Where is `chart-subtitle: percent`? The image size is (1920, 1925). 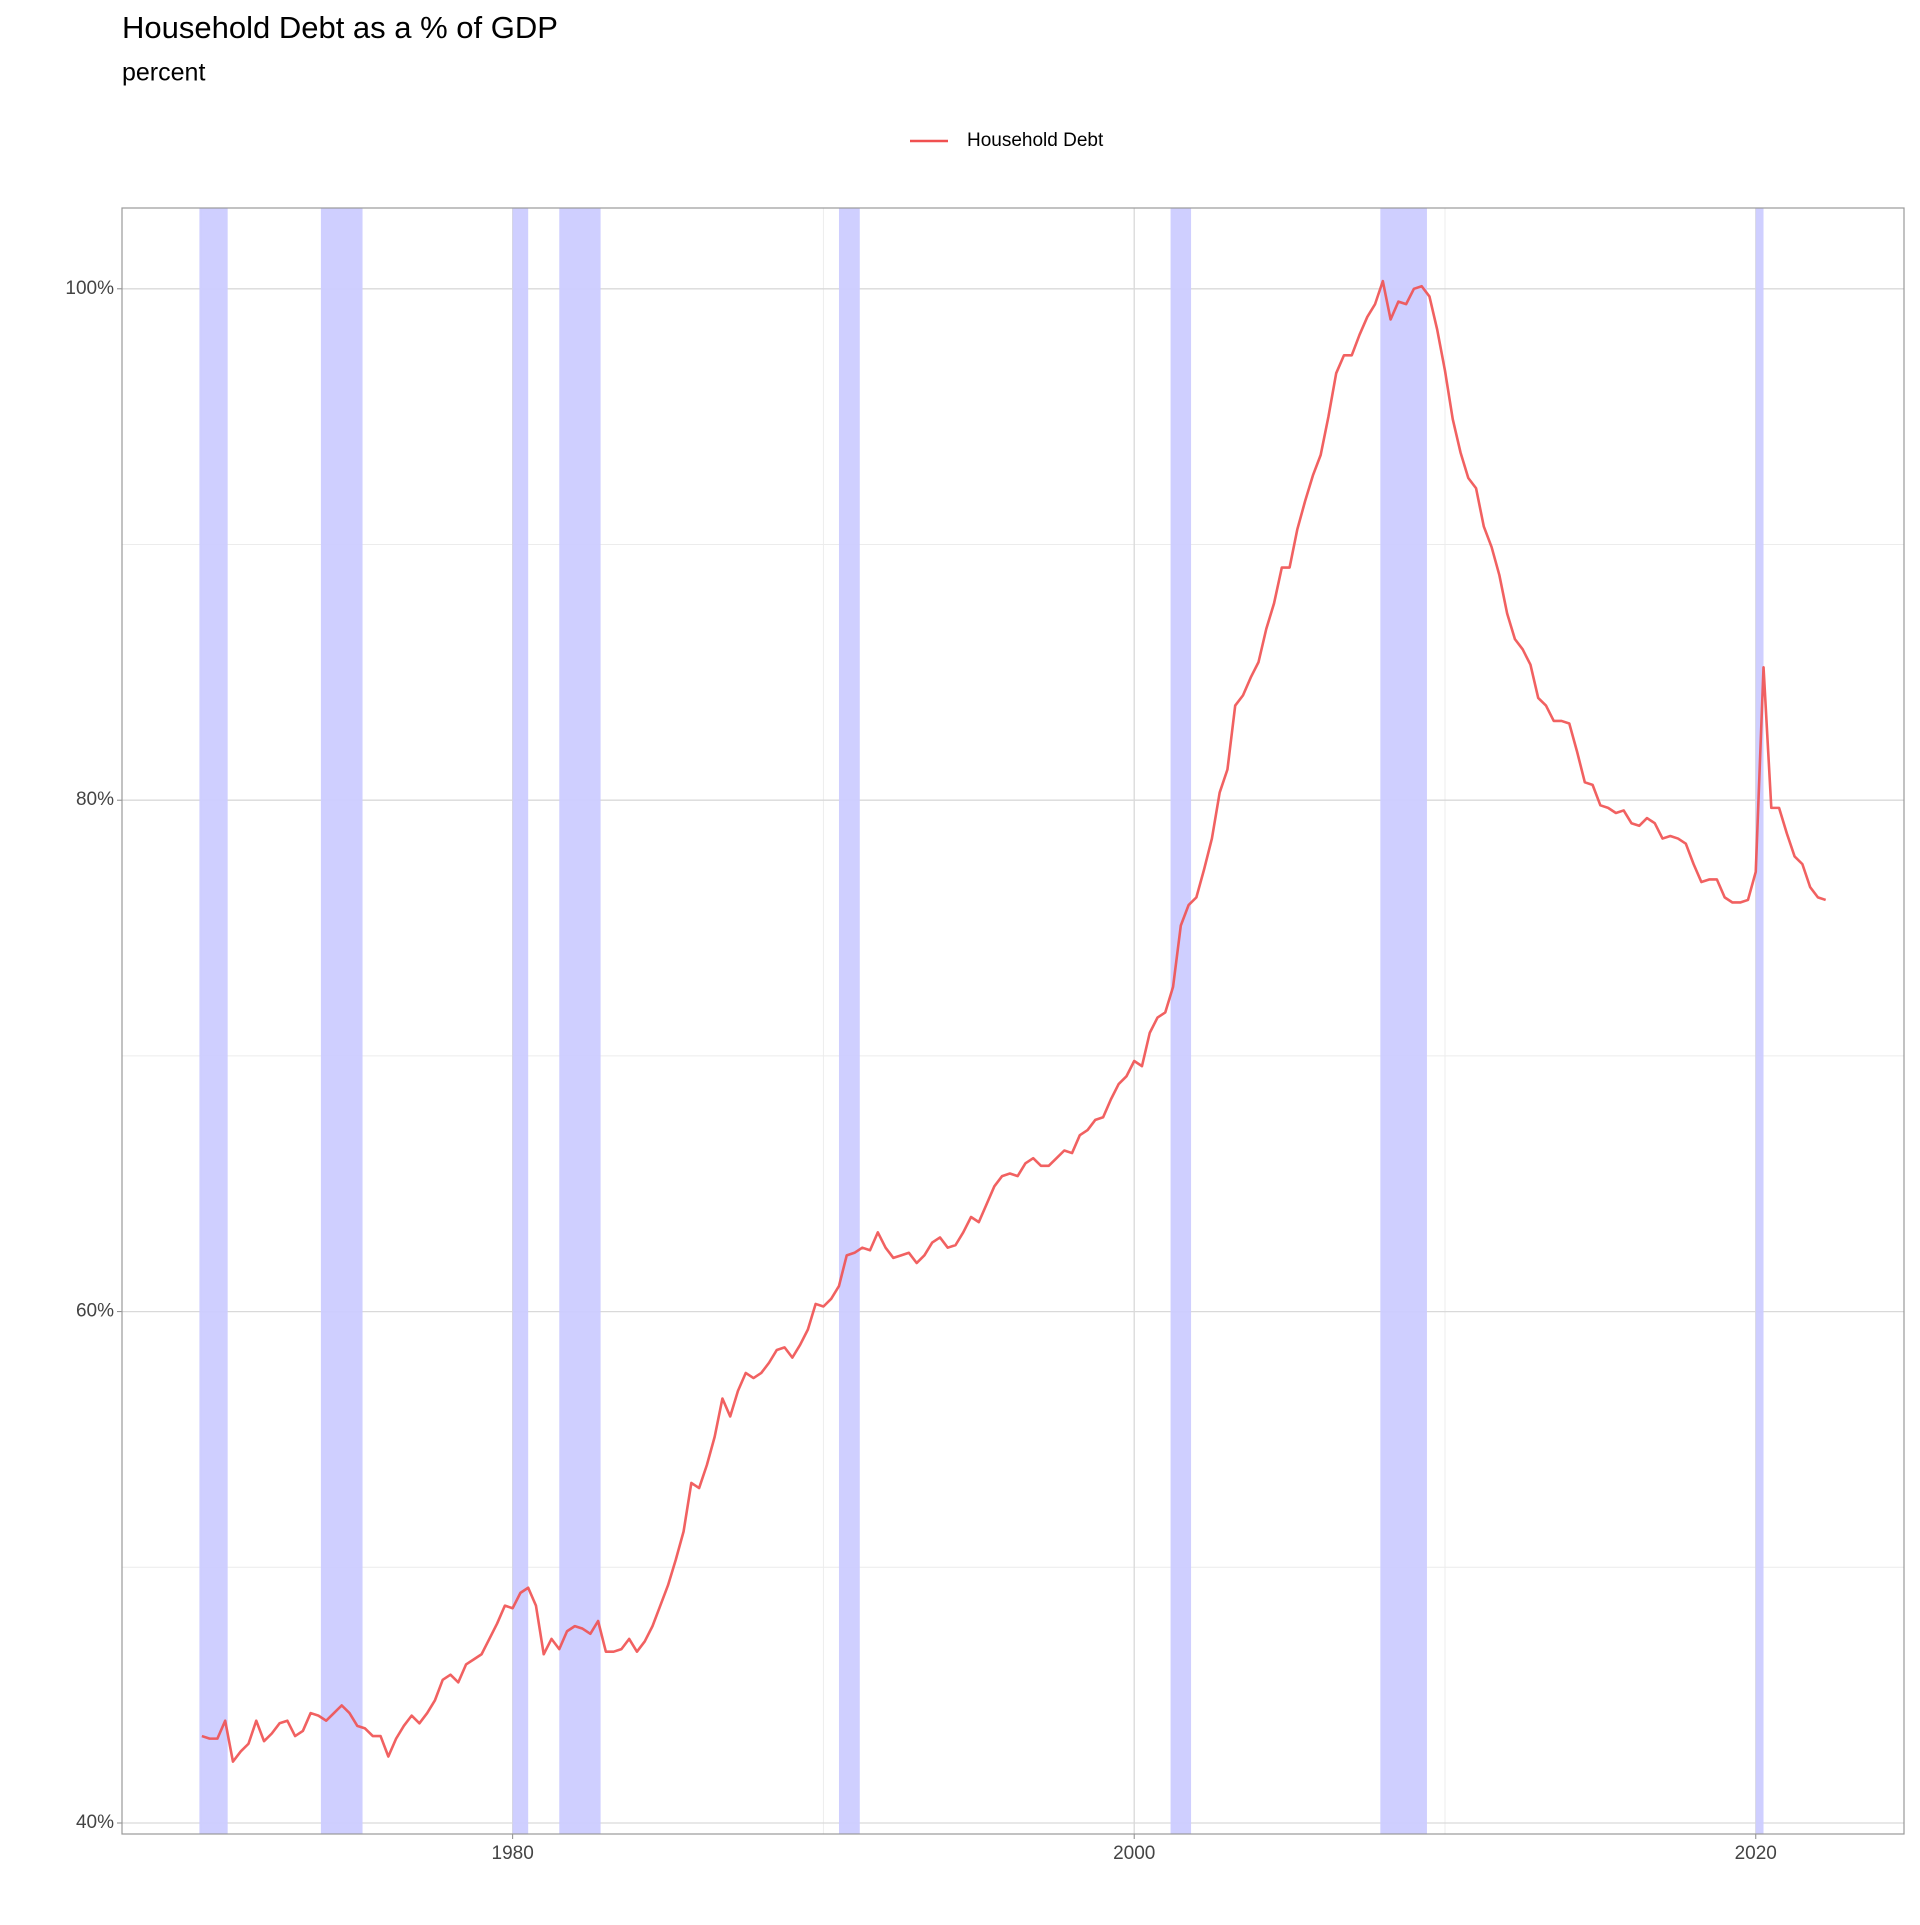 chart-subtitle: percent is located at coordinates (163, 73).